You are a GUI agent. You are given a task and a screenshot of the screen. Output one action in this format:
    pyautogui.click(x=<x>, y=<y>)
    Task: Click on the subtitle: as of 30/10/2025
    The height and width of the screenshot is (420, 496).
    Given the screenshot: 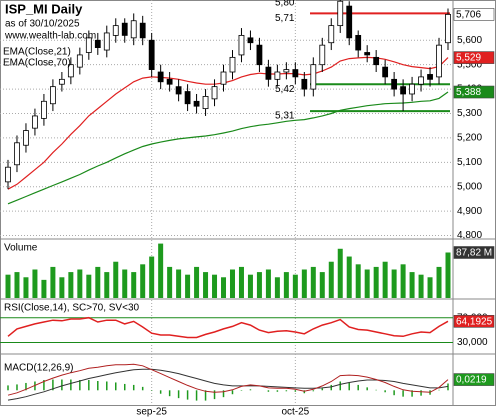 What is the action you would take?
    pyautogui.click(x=42, y=24)
    